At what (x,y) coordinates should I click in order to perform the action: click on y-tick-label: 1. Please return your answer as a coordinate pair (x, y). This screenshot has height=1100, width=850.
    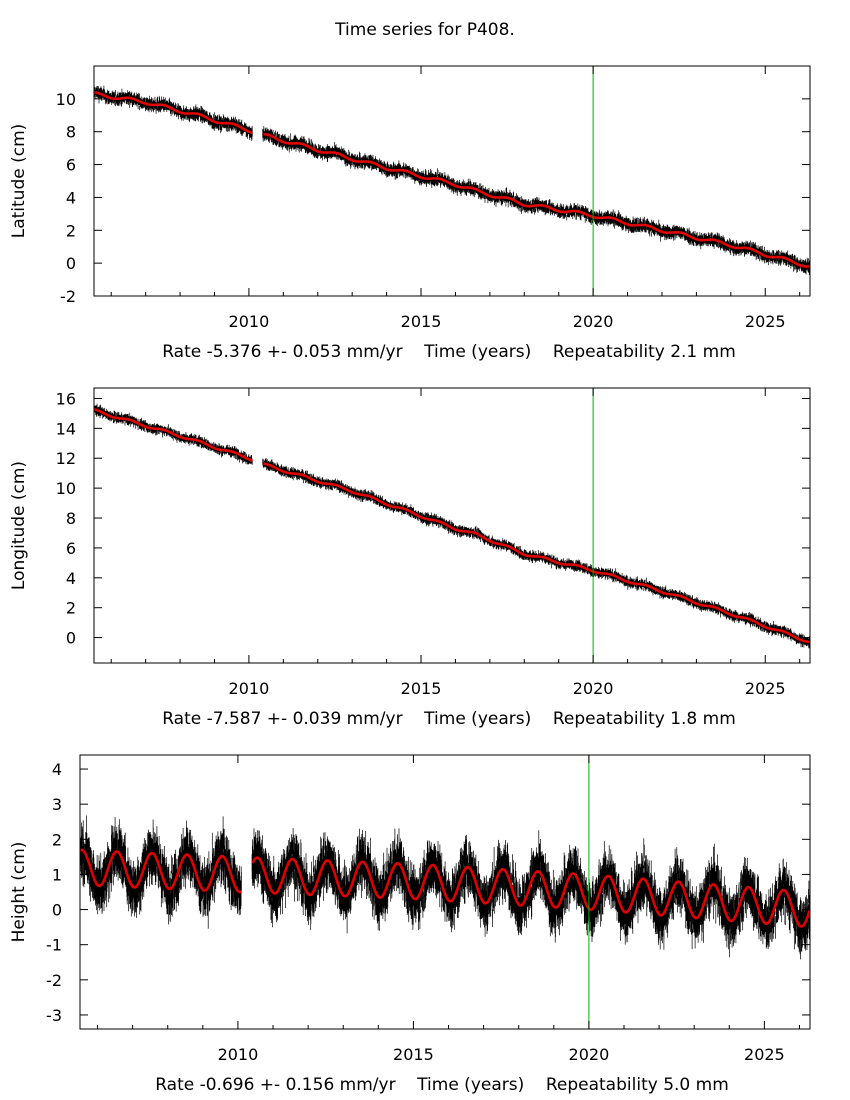
    Looking at the image, I should click on (57, 874).